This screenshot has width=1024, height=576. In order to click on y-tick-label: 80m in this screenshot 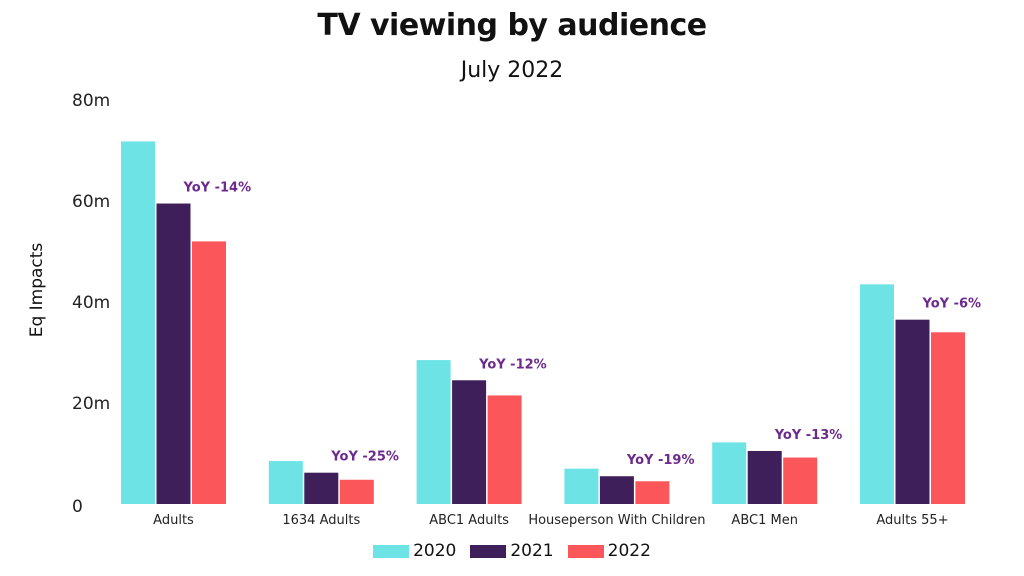, I will do `click(91, 101)`.